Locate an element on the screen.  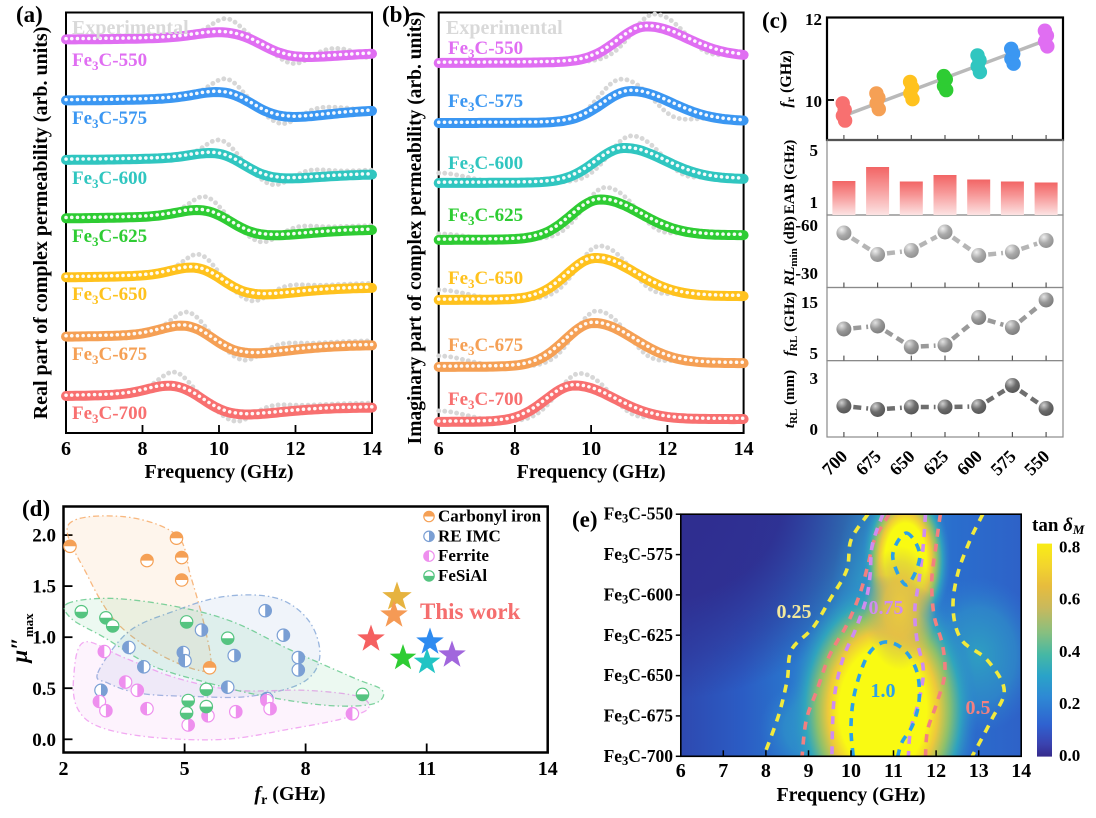
svg-text: 0.6 is located at coordinates (1069, 599).